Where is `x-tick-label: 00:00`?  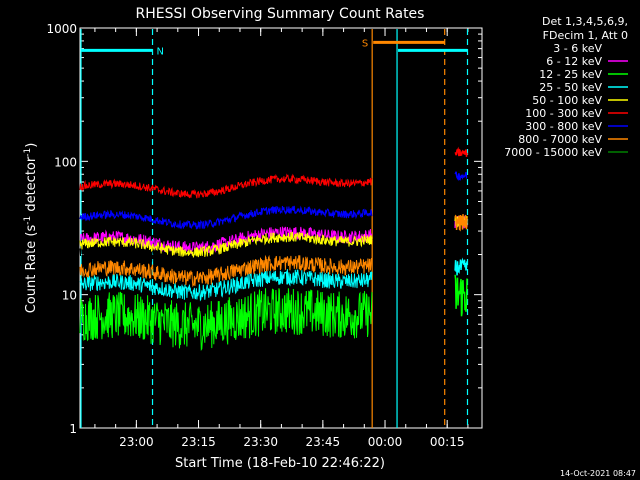 x-tick-label: 00:00 is located at coordinates (385, 442).